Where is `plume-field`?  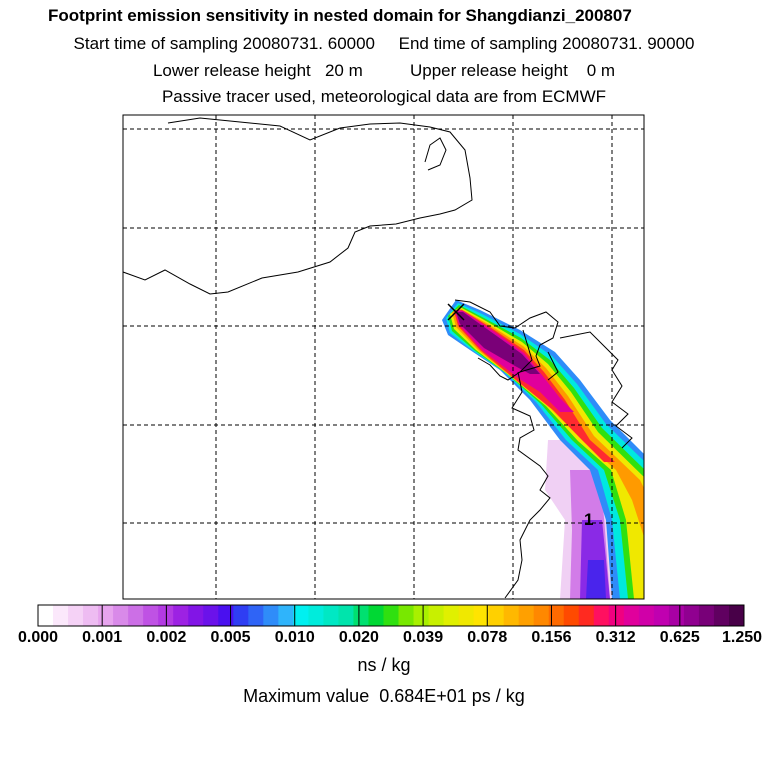
plume-field is located at coordinates (543, 449).